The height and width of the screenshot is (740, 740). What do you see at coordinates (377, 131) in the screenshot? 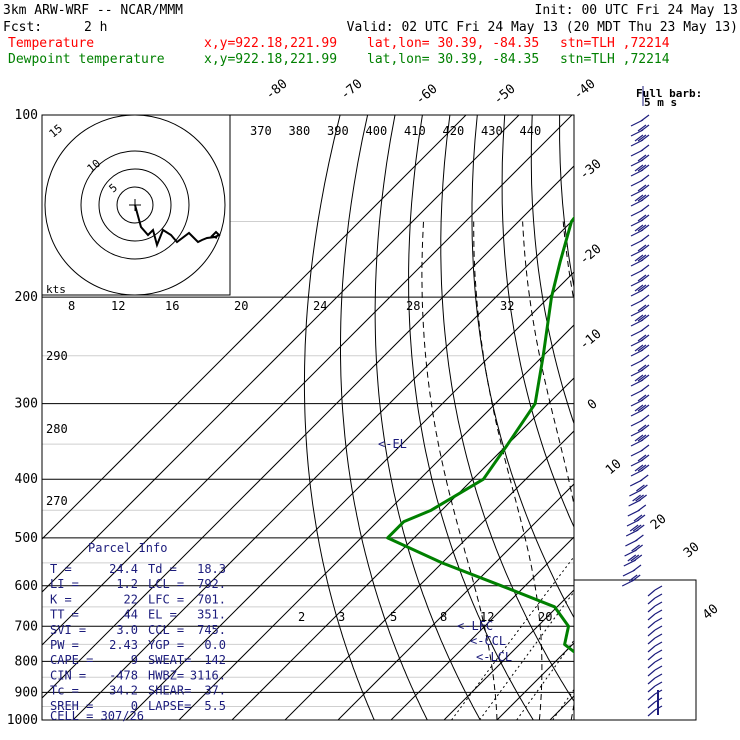
I see `theta-label: 400` at bounding box center [377, 131].